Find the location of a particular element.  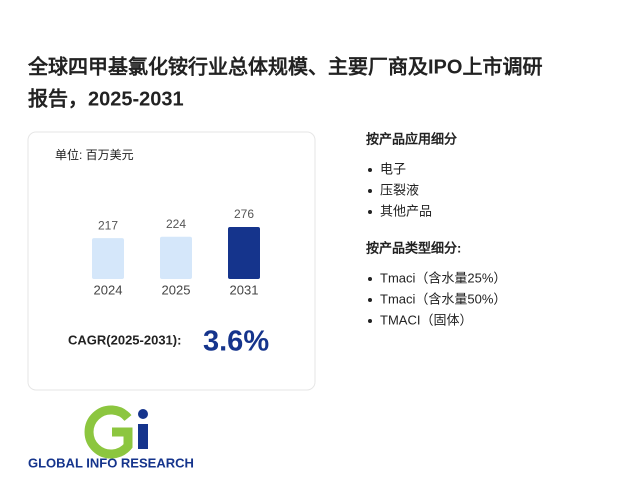

segment-item: Tmaci（含水量50%） is located at coordinates (443, 298).